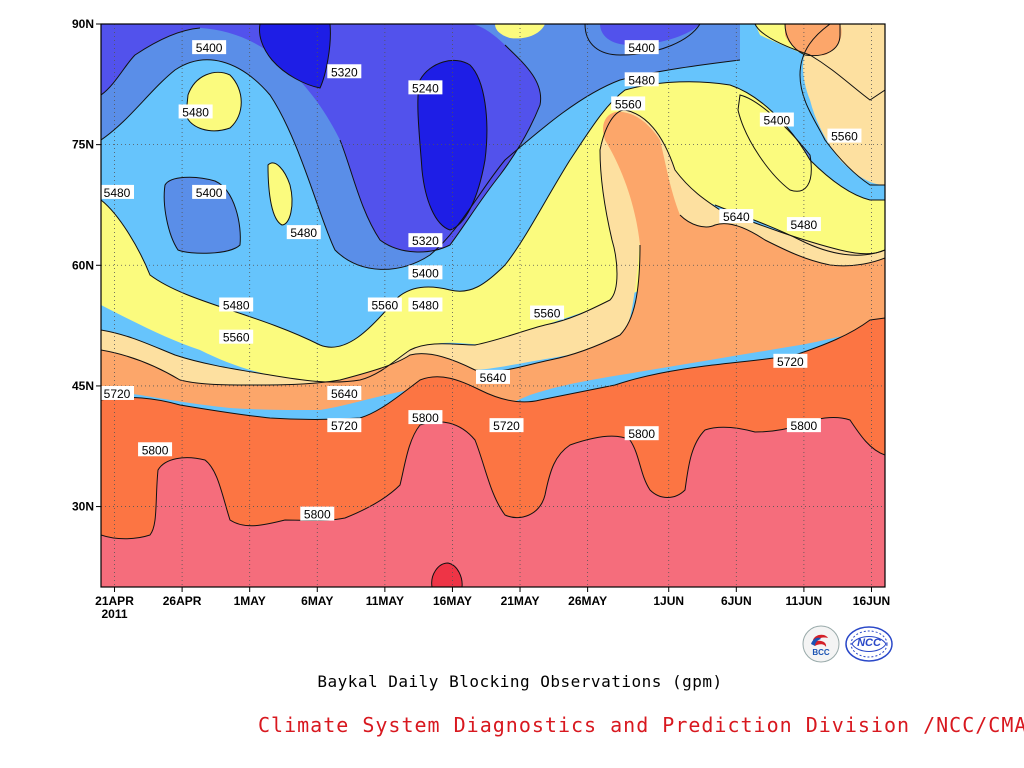  I want to click on x-tick-label: 1JUN, so click(668, 601).